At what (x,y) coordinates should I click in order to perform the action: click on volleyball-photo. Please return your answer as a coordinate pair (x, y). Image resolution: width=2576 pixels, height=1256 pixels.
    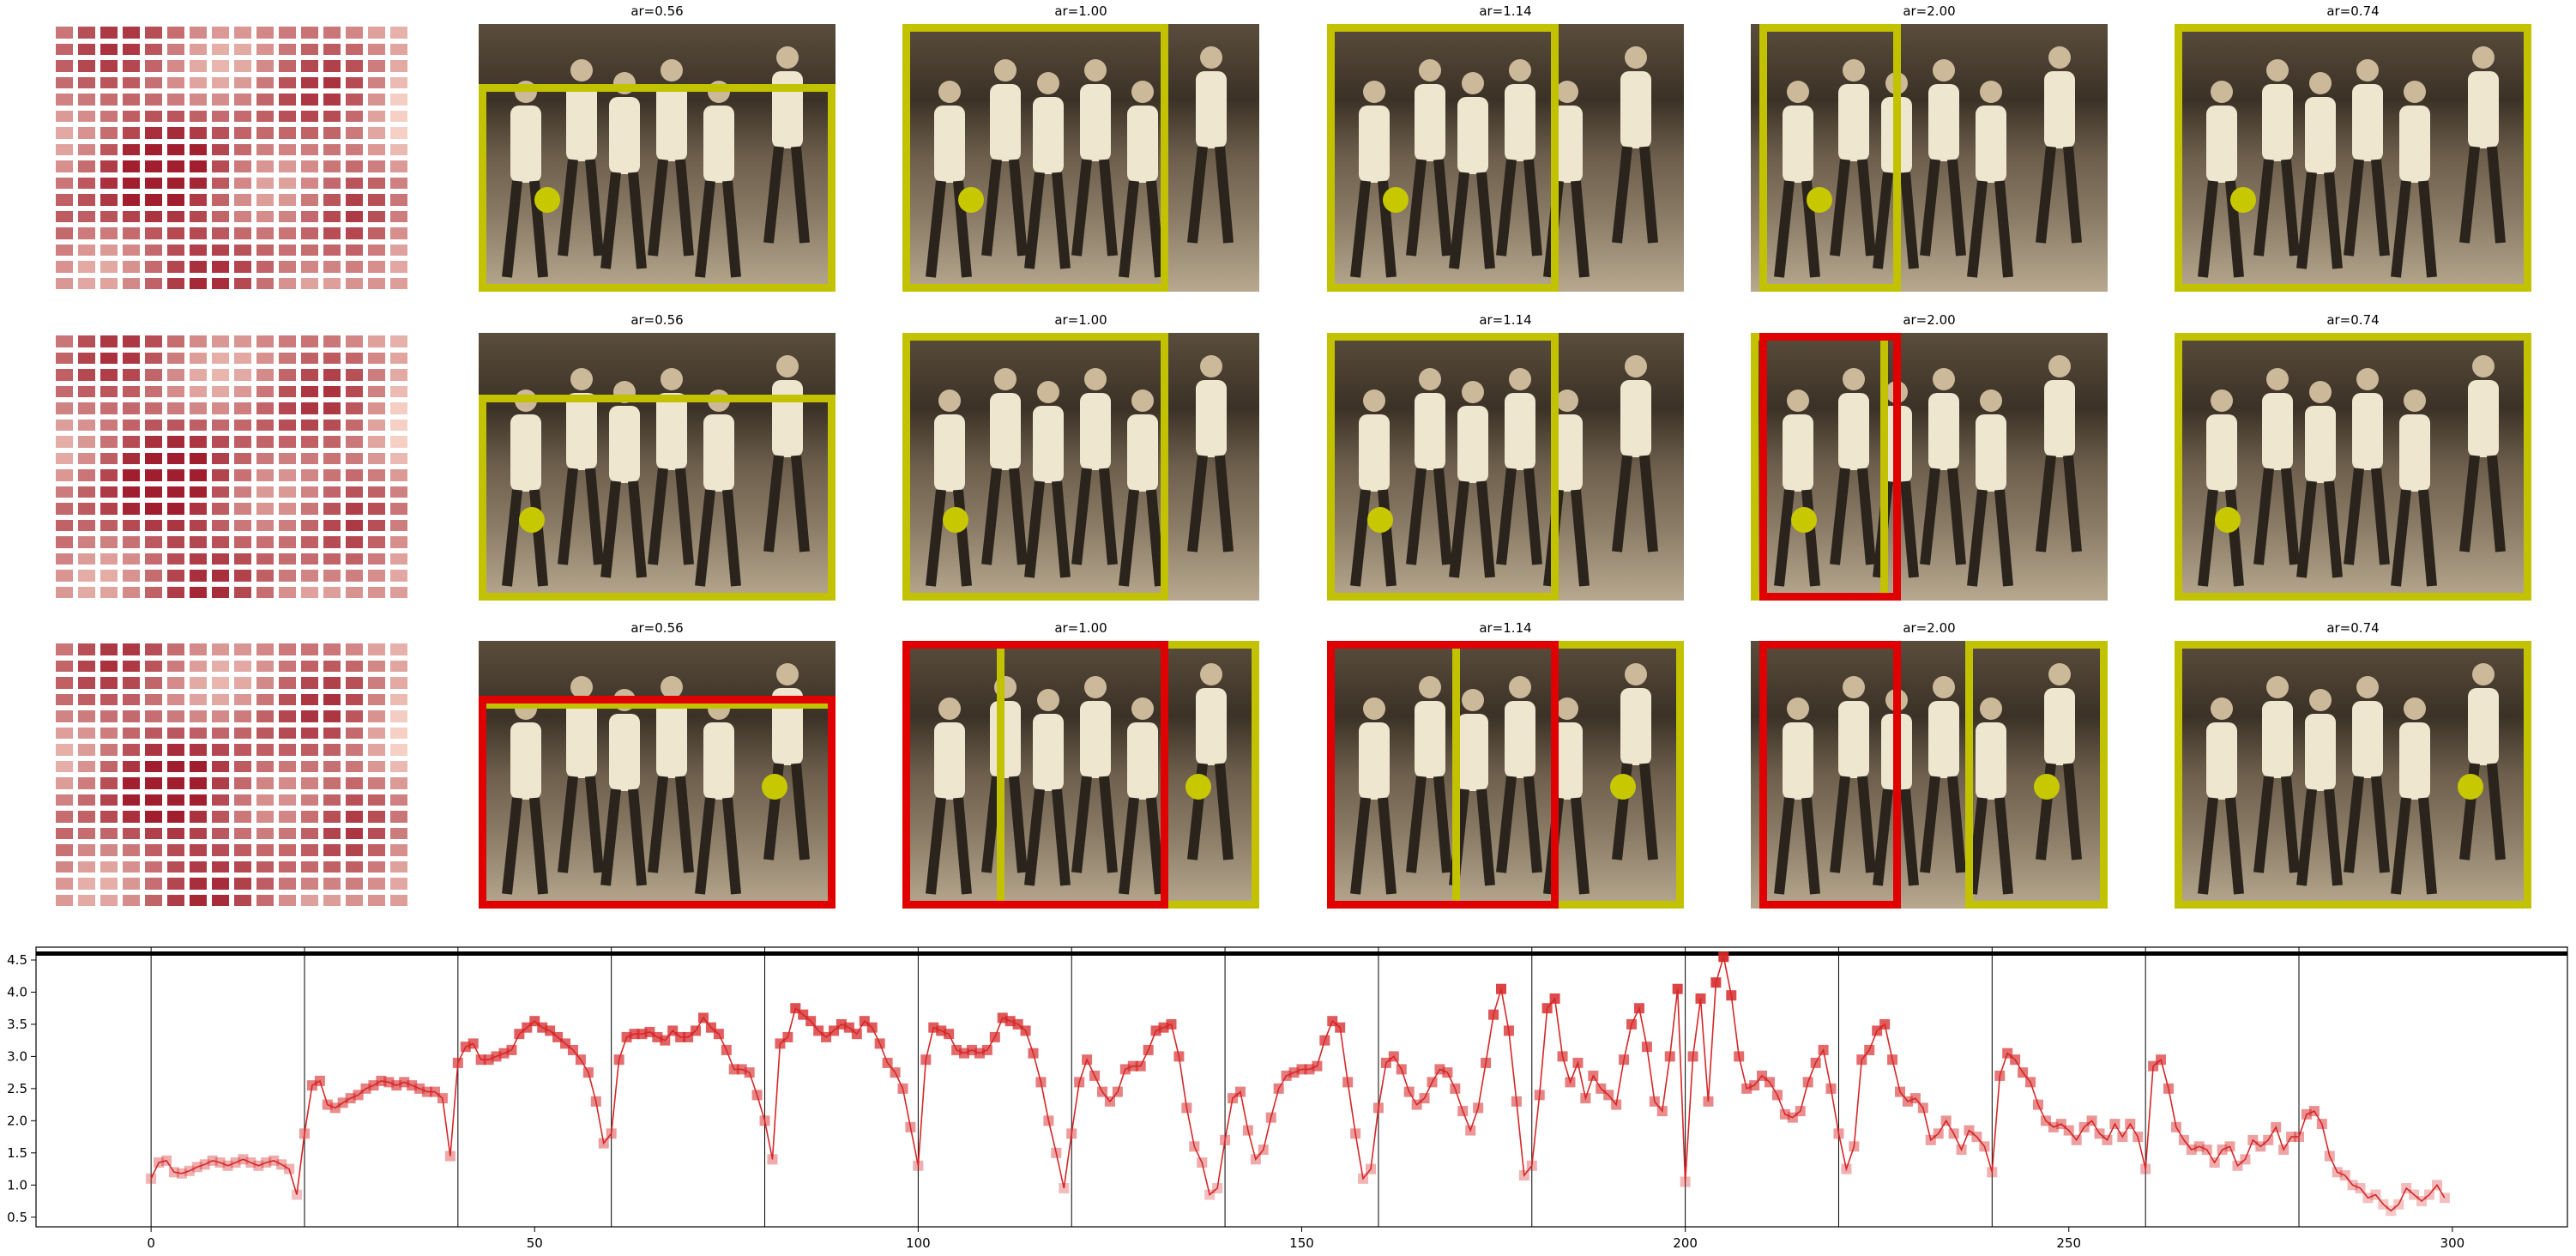
    Looking at the image, I should click on (1930, 158).